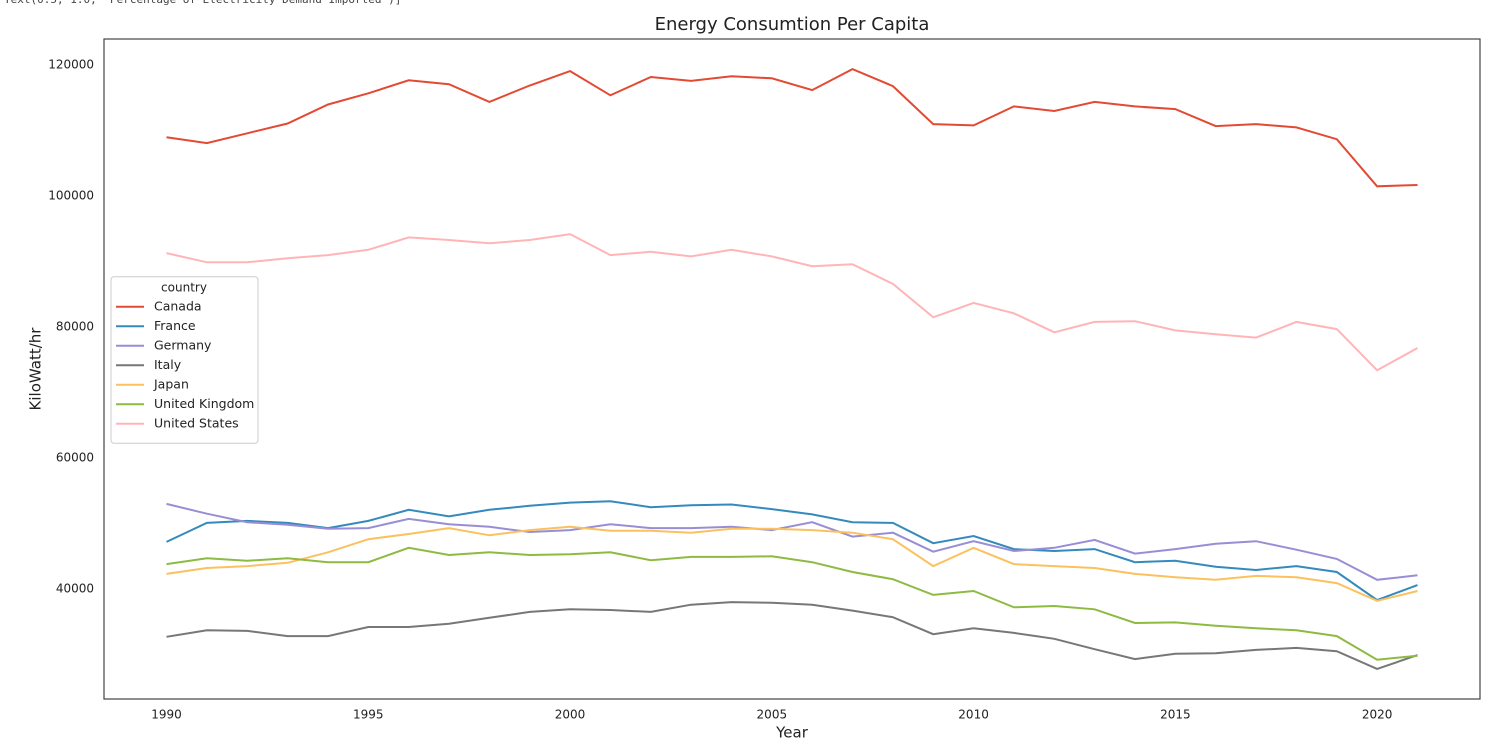 This screenshot has width=1492, height=750. Describe the element at coordinates (75, 327) in the screenshot. I see `y-tick-label: 80000` at that location.